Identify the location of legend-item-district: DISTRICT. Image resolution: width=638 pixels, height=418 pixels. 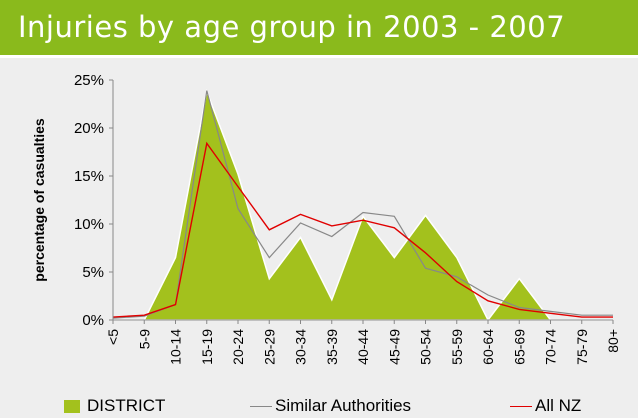
(114, 406).